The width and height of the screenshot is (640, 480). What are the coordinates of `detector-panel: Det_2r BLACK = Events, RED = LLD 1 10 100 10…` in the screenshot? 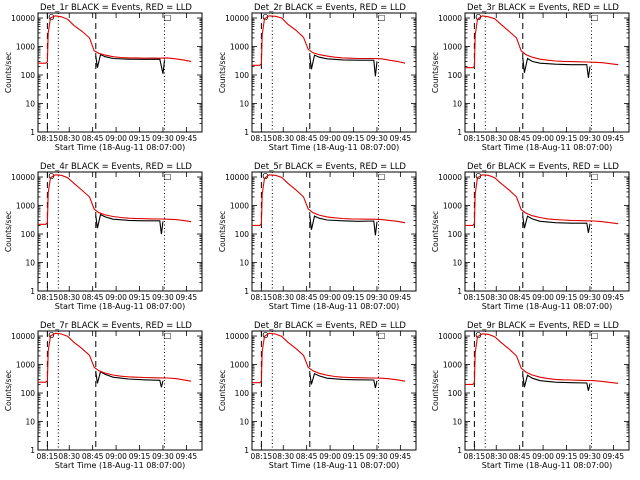 It's located at (317, 77).